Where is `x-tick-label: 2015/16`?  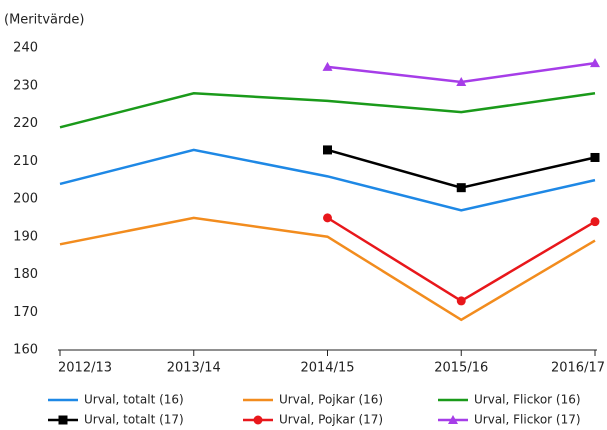 x-tick-label: 2015/16 is located at coordinates (461, 368).